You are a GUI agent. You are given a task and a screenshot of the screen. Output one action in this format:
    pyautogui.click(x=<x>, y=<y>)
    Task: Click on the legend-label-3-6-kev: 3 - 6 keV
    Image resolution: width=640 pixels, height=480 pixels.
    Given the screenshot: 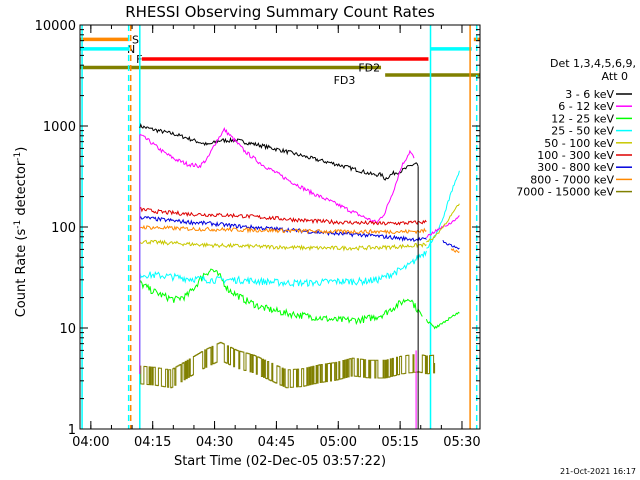 What is the action you would take?
    pyautogui.click(x=589, y=94)
    